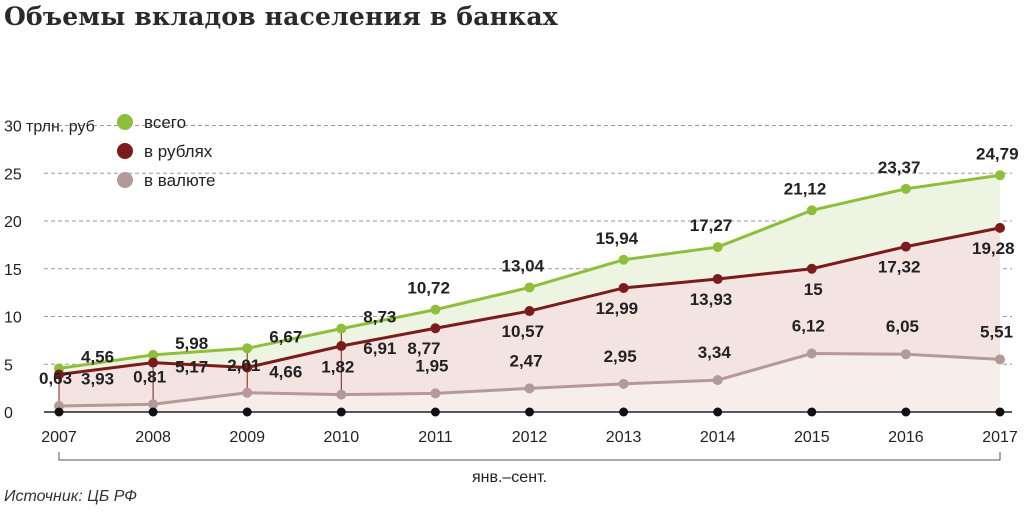 The image size is (1024, 512). Describe the element at coordinates (379, 317) in the screenshot. I see `data-label: 8,73` at that location.